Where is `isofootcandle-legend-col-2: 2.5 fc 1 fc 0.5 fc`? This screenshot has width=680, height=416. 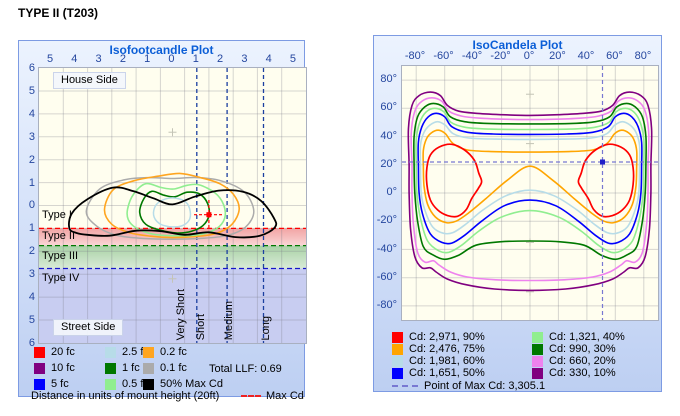 isofootcandle-legend-col-2: 2.5 fc 1 fc 0.5 fc is located at coordinates (127, 368).